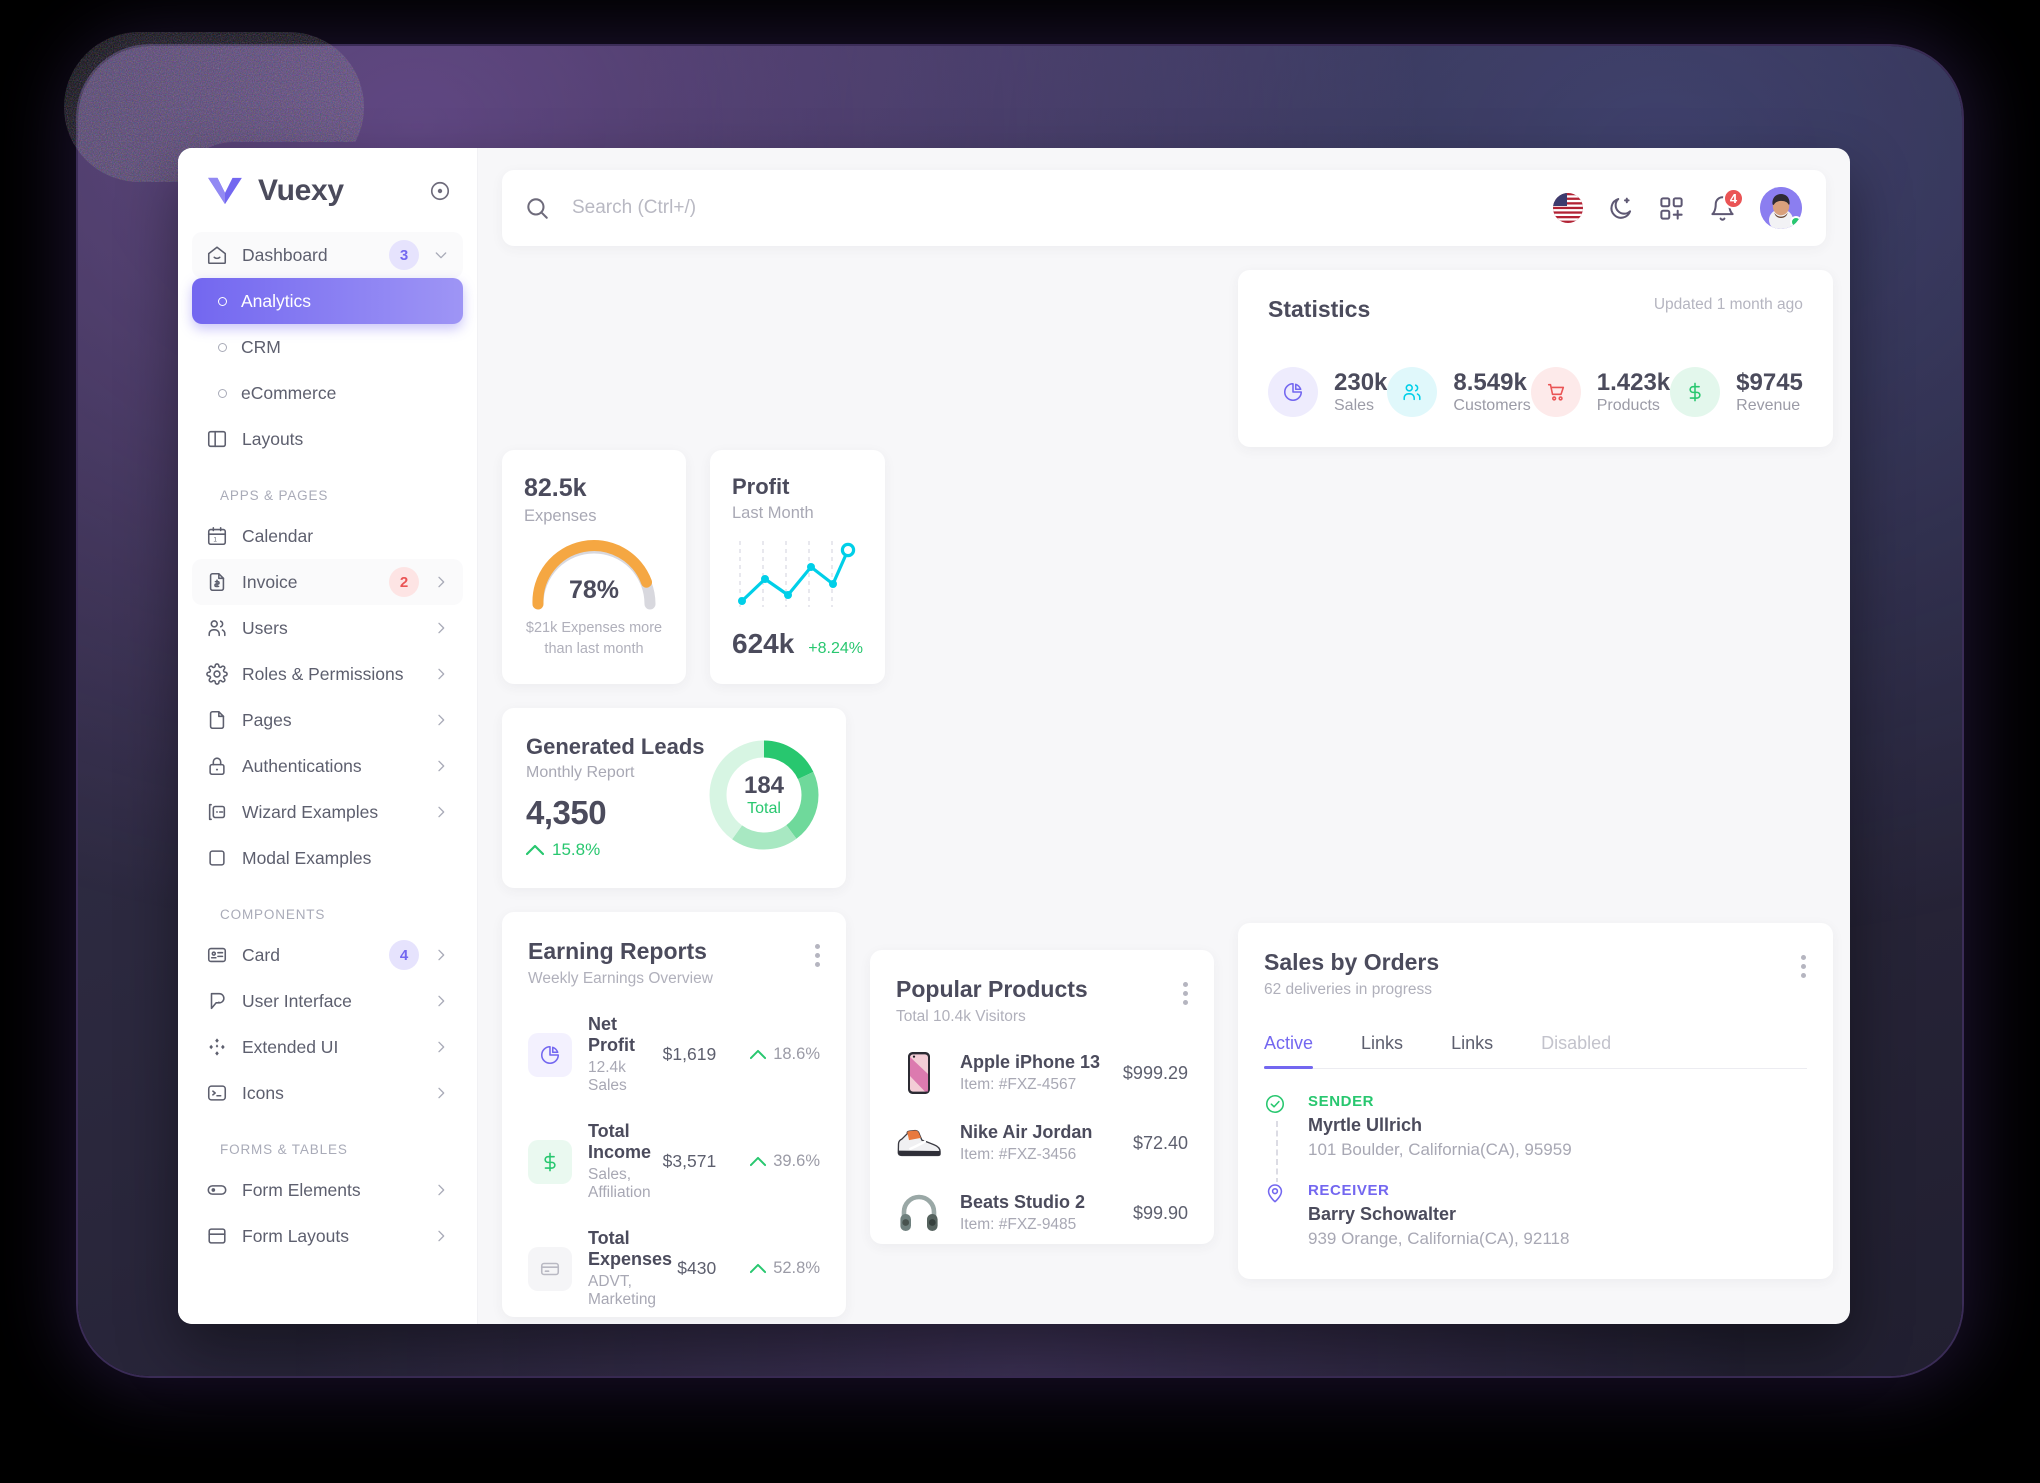 The width and height of the screenshot is (2040, 1483). What do you see at coordinates (1628, 405) in the screenshot?
I see `statistic-label: Products` at bounding box center [1628, 405].